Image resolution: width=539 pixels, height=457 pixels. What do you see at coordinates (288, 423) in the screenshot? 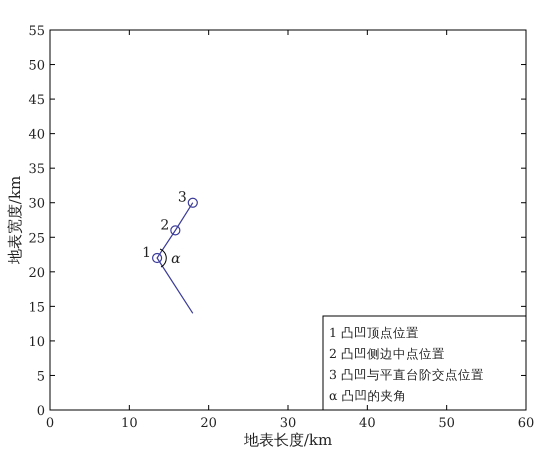
I see `x-tick-label: 30` at bounding box center [288, 423].